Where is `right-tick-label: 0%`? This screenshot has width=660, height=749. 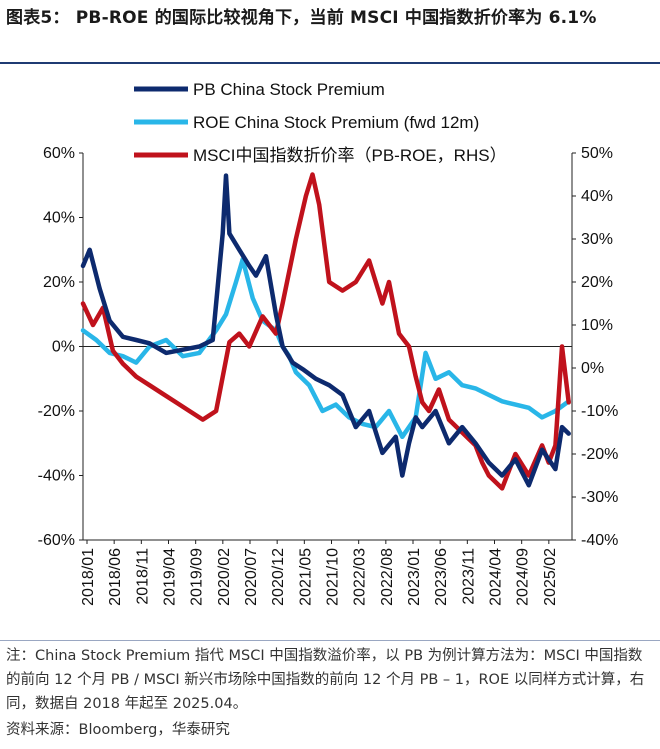 right-tick-label: 0% is located at coordinates (592, 368).